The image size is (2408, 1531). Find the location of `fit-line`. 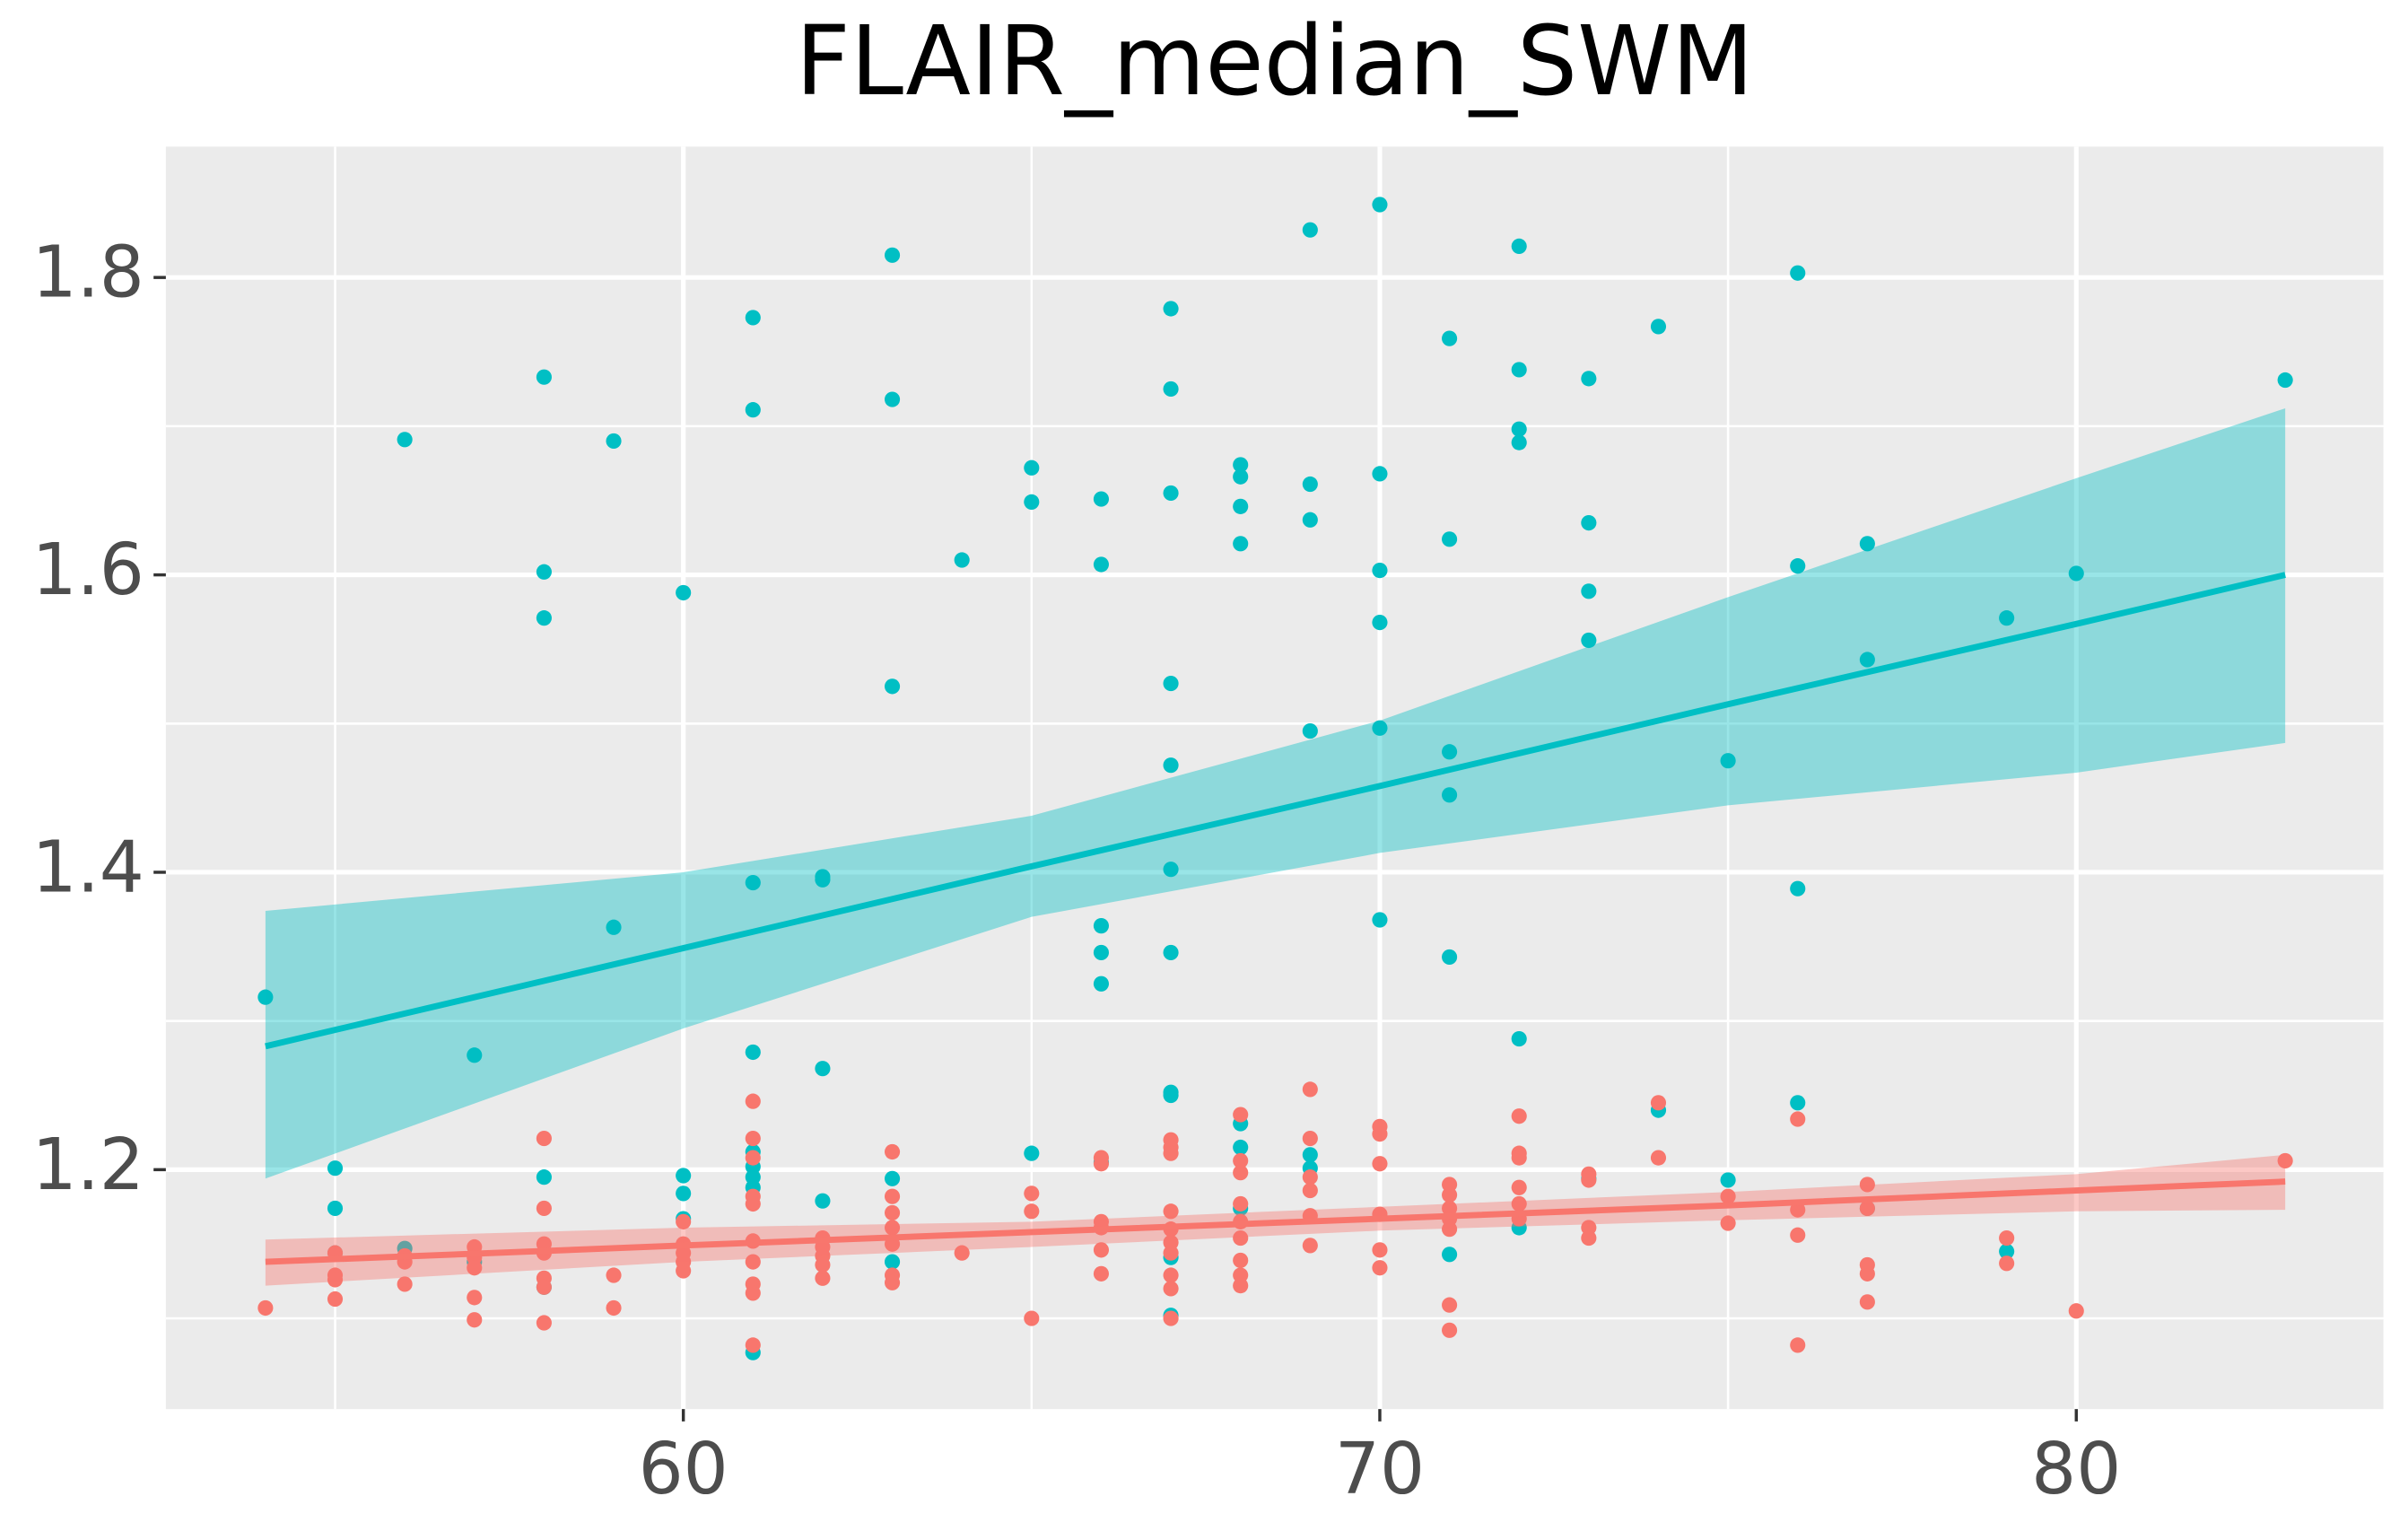

fit-line is located at coordinates (1275, 1221).